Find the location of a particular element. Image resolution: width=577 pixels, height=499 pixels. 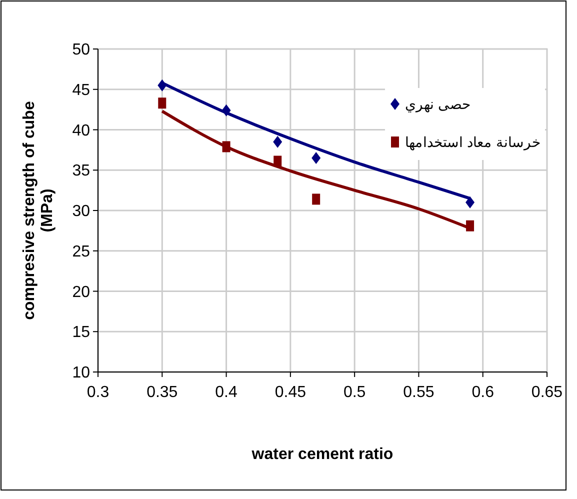

x-tick-label: 0.5 is located at coordinates (354, 392).